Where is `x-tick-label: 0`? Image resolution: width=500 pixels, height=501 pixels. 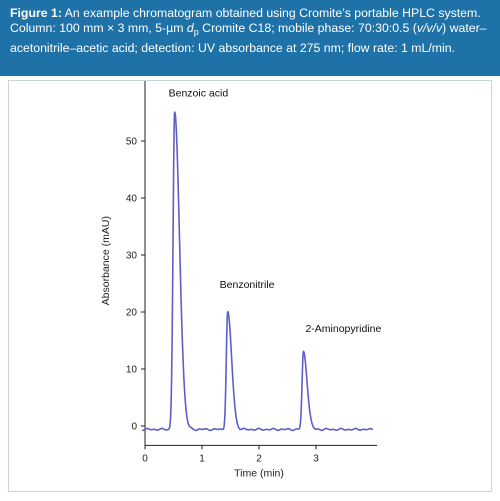
x-tick-label: 0 is located at coordinates (145, 458).